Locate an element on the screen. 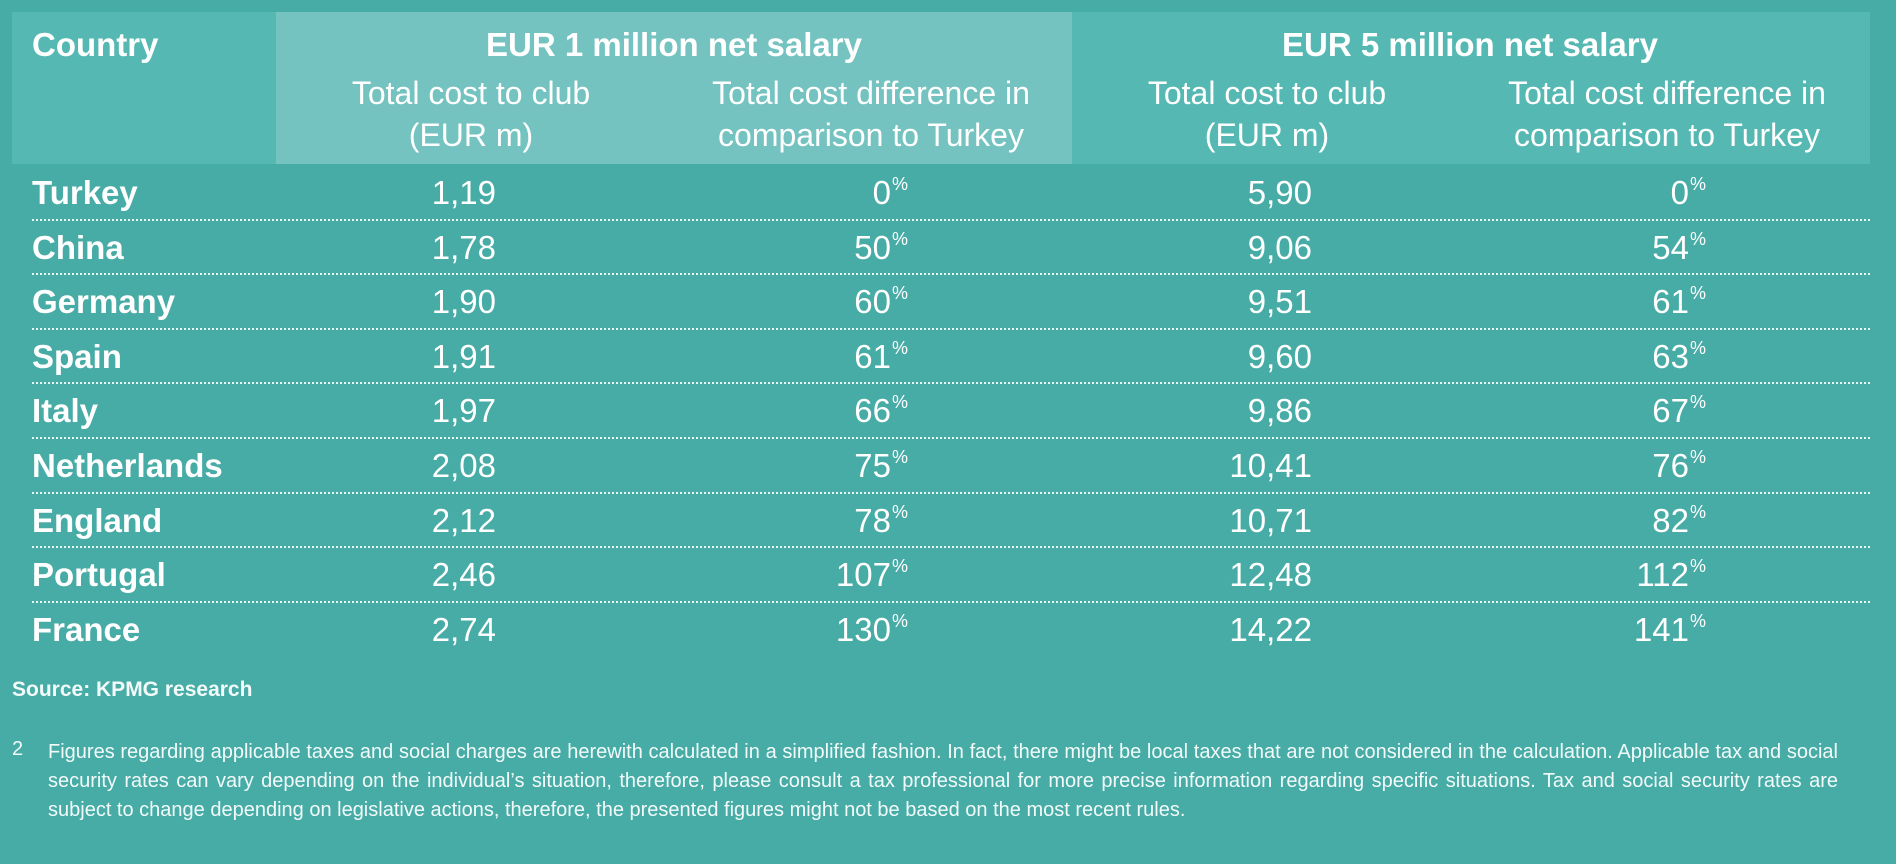 This screenshot has width=1896, height=864. country-cell-value: Italy is located at coordinates (65, 411).